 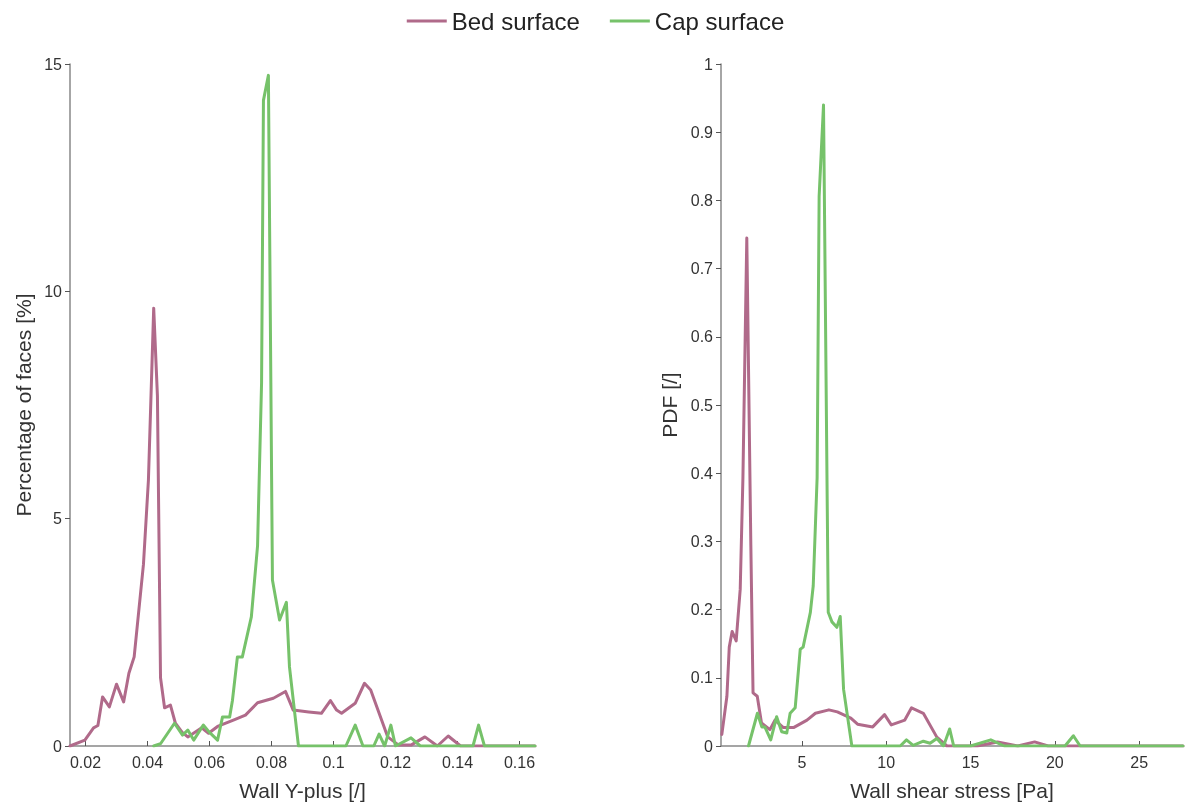 I want to click on legend-label: Cap surface, so click(x=719, y=21).